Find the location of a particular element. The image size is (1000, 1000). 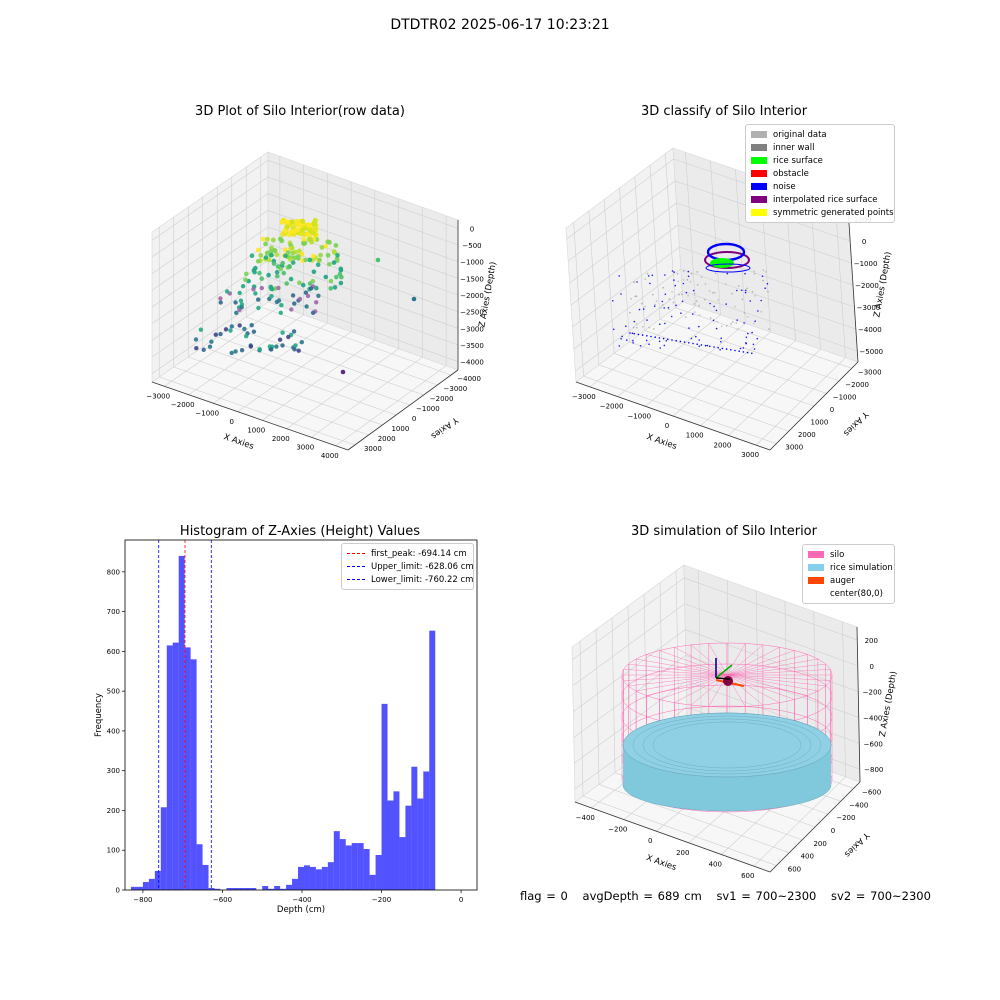

z-tick-label: −5000 is located at coordinates (871, 352).